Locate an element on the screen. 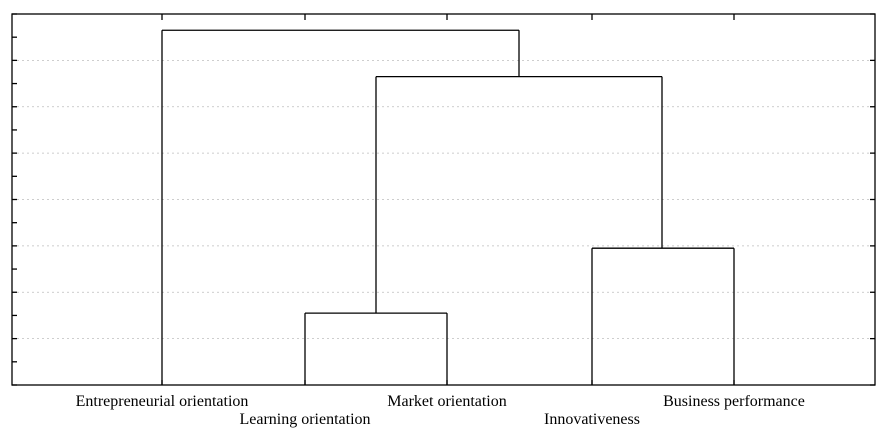  leaf-label: Entrepreneurial orientation is located at coordinates (162, 401).